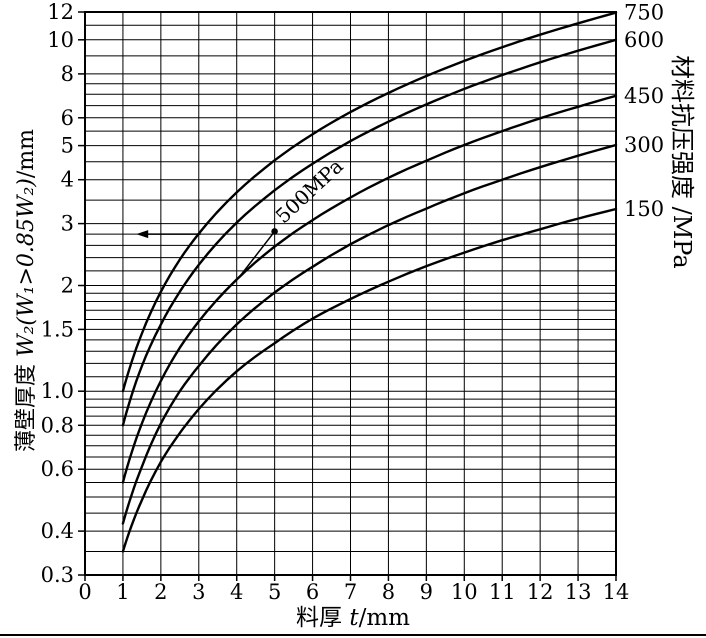 Image resolution: width=706 pixels, height=638 pixels. What do you see at coordinates (354, 618) in the screenshot?
I see `x-axis-title-var: t` at bounding box center [354, 618].